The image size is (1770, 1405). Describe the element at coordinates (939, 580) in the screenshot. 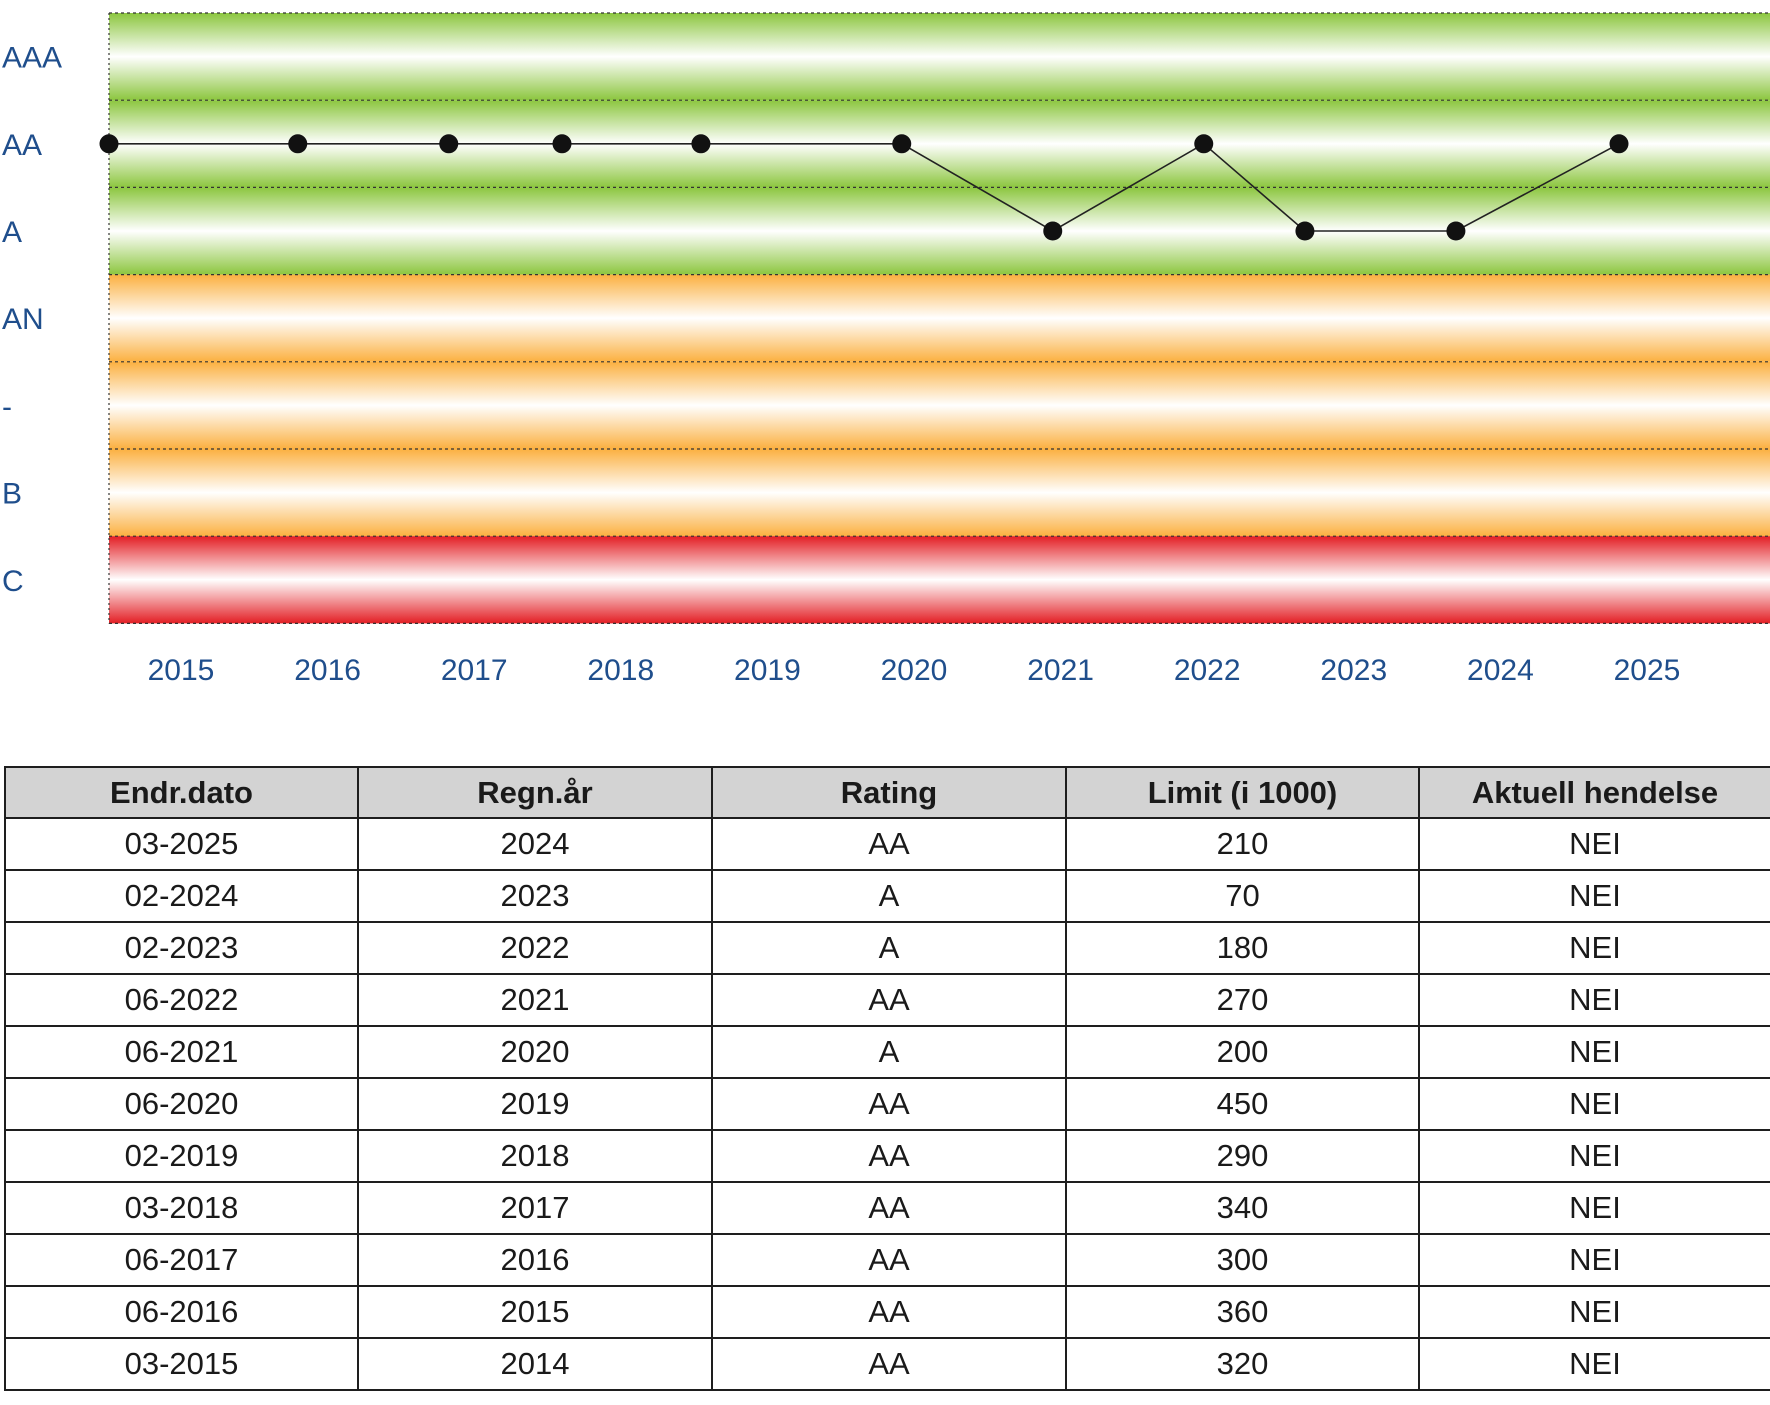

I see `band-C` at that location.